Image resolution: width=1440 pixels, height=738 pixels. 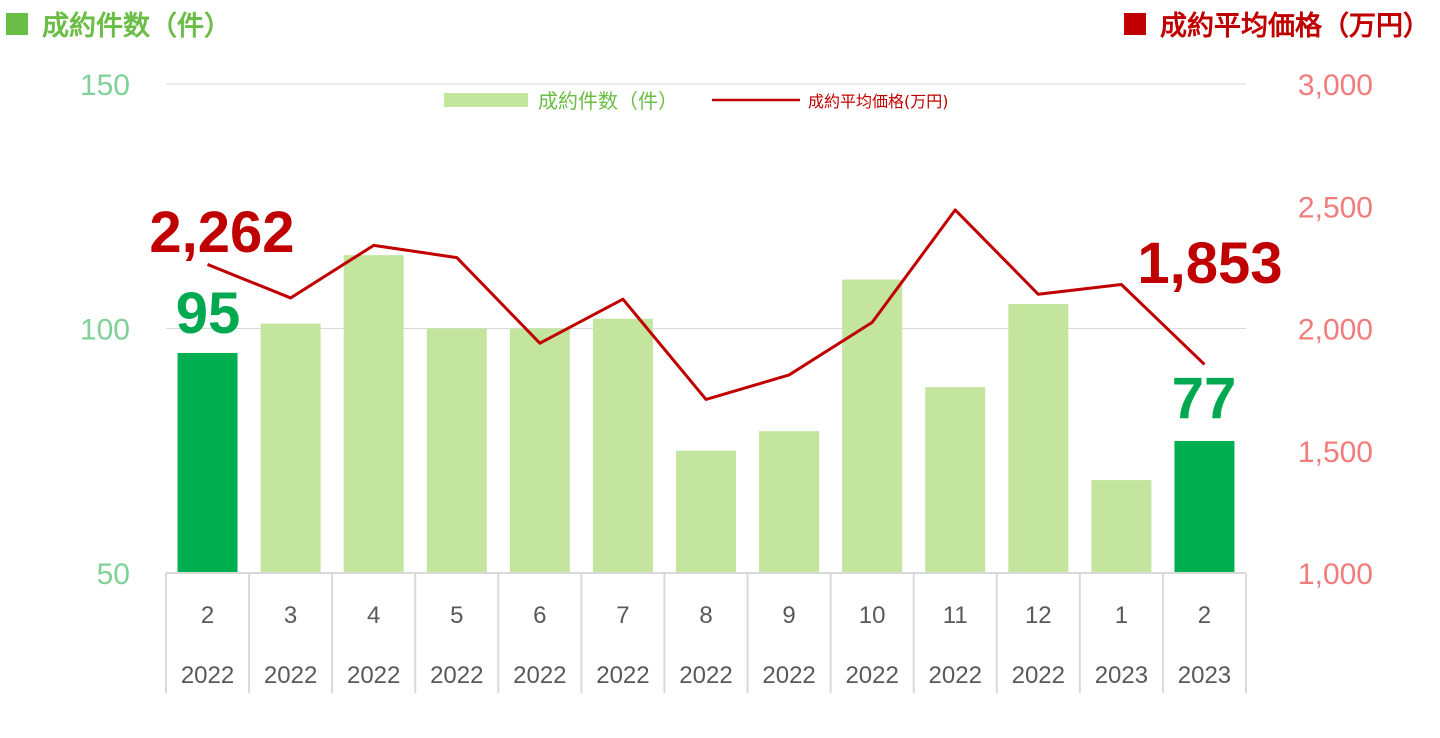 I want to click on legend-bar-swatch, so click(x=486, y=100).